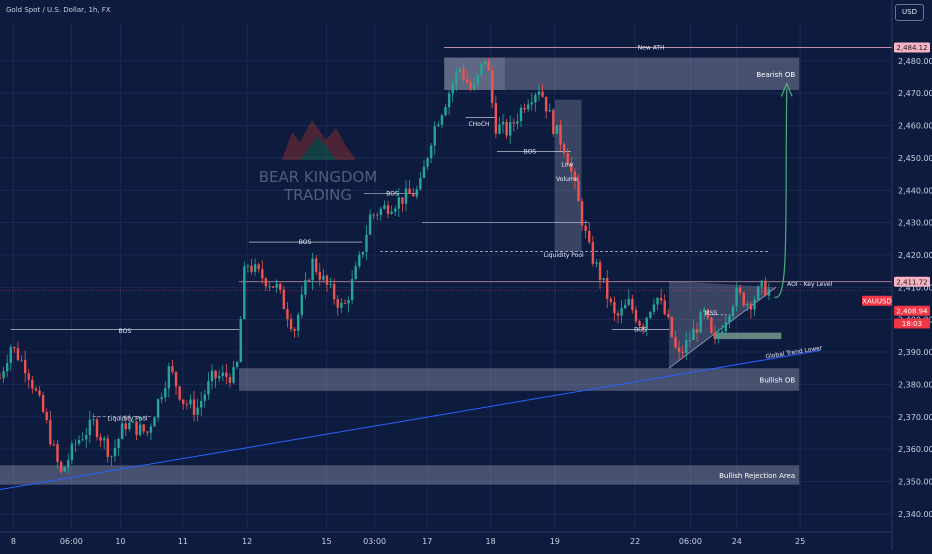 The image size is (932, 554). Describe the element at coordinates (915, 255) in the screenshot. I see `y-tick-label: 2,420.000` at that location.